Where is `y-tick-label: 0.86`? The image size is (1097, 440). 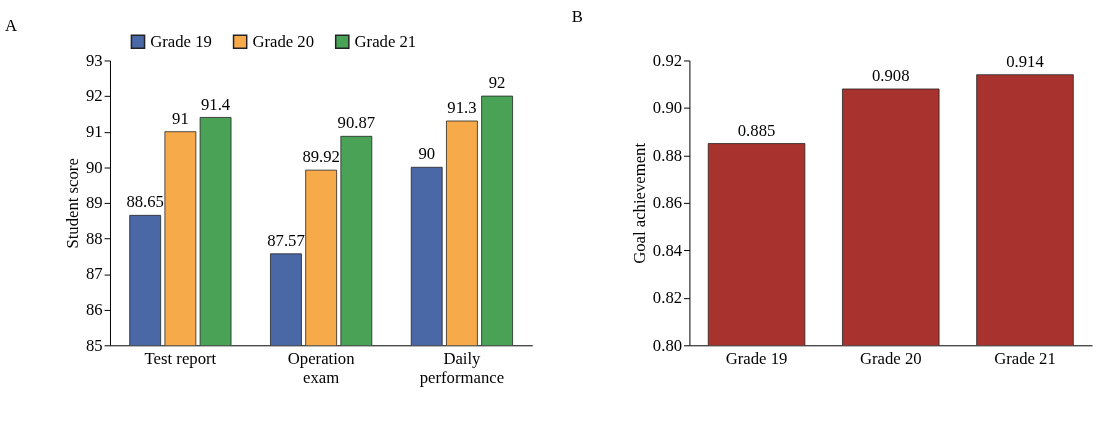
y-tick-label: 0.86 is located at coordinates (667, 203).